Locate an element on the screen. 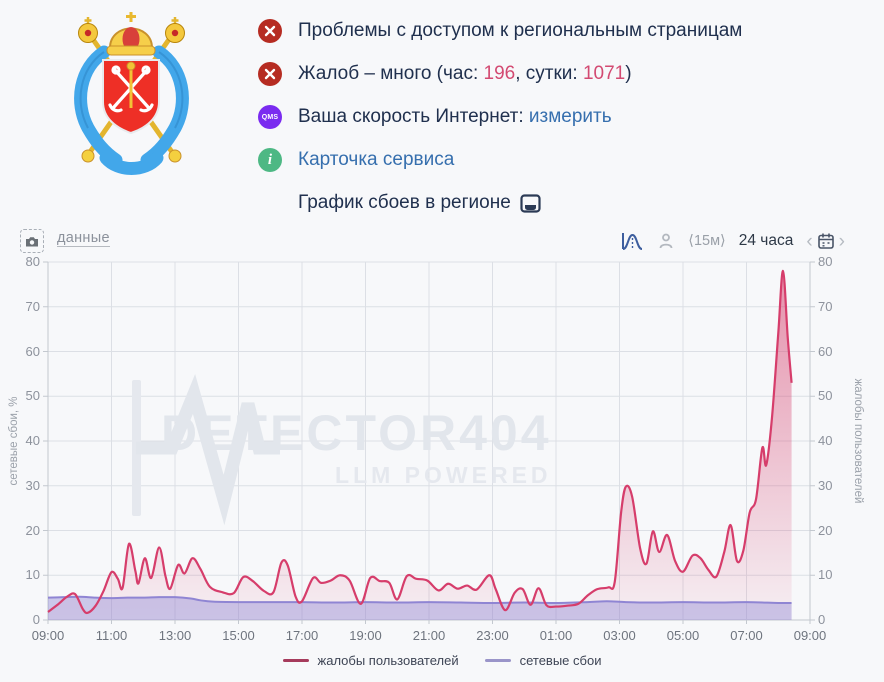  x-tick-label: 23:00 is located at coordinates (492, 635).